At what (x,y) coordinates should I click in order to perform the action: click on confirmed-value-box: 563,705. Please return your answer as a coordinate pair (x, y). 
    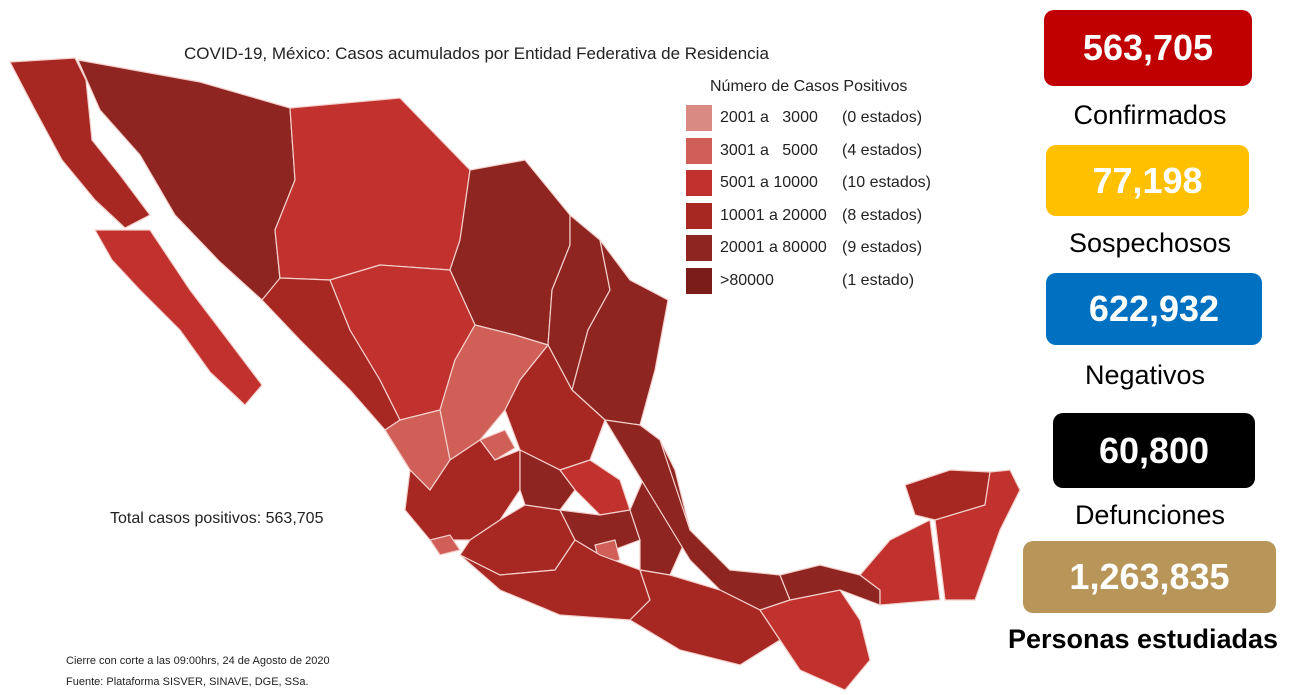
    Looking at the image, I should click on (1148, 48).